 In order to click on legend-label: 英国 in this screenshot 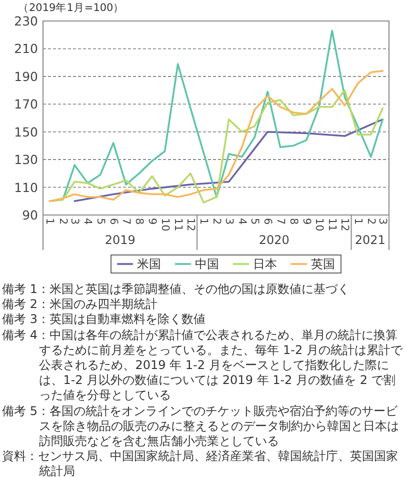, I will do `click(323, 264)`.